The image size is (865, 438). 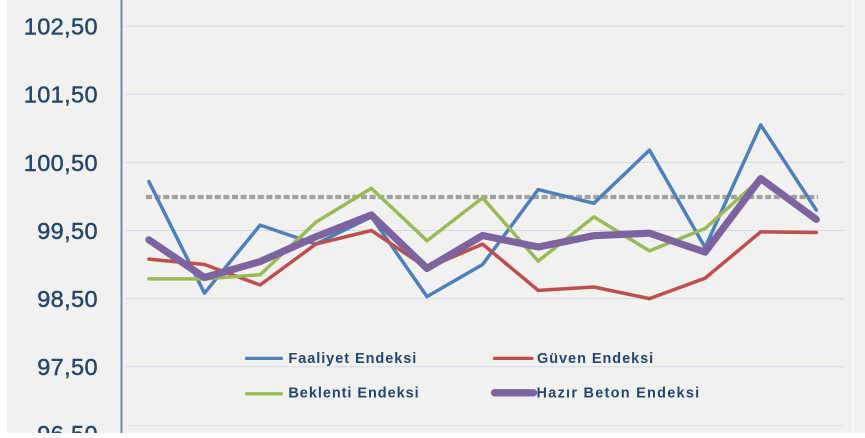 What do you see at coordinates (61, 95) in the screenshot?
I see `svg-text: 101,50` at bounding box center [61, 95].